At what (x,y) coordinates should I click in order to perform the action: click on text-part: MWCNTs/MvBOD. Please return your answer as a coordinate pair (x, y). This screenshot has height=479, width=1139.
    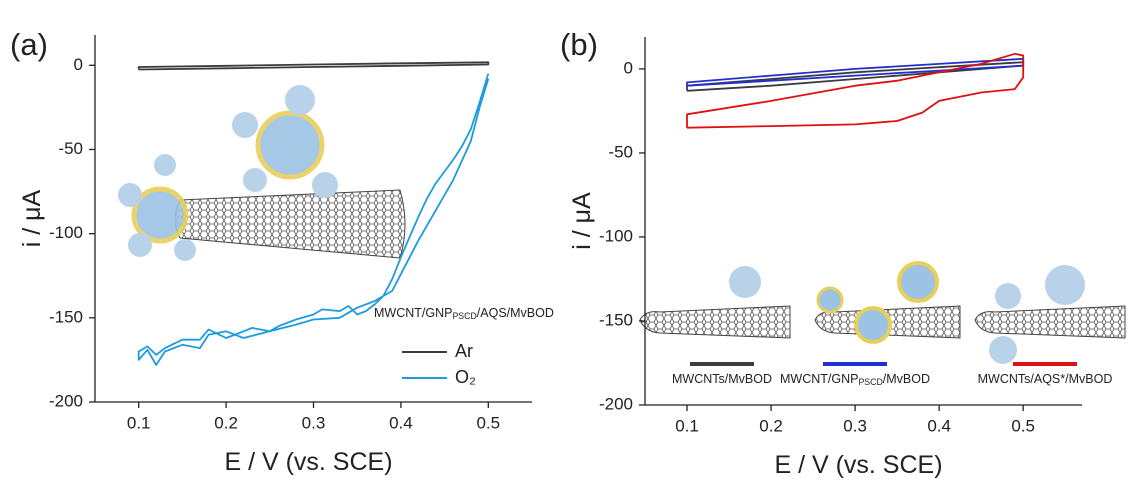
    Looking at the image, I should click on (722, 379).